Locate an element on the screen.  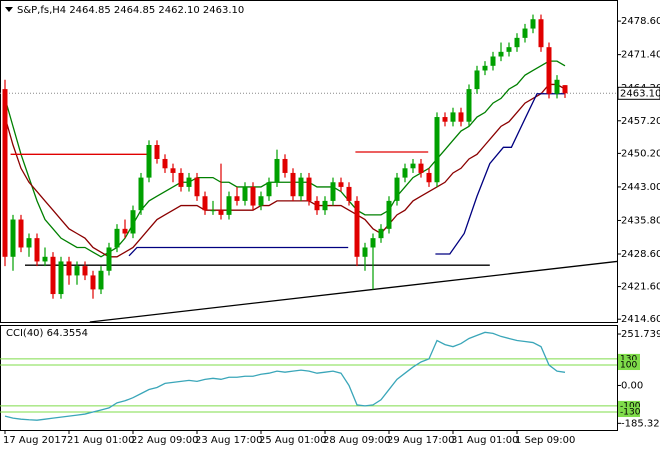
indicator-line is located at coordinates (238, 251).